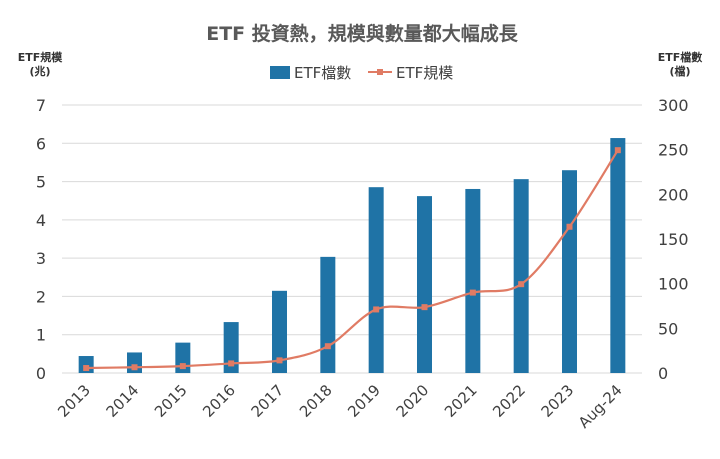 The width and height of the screenshot is (720, 459). What do you see at coordinates (41, 57) in the screenshot?
I see `left-axis-title-line1: ETF規模` at bounding box center [41, 57].